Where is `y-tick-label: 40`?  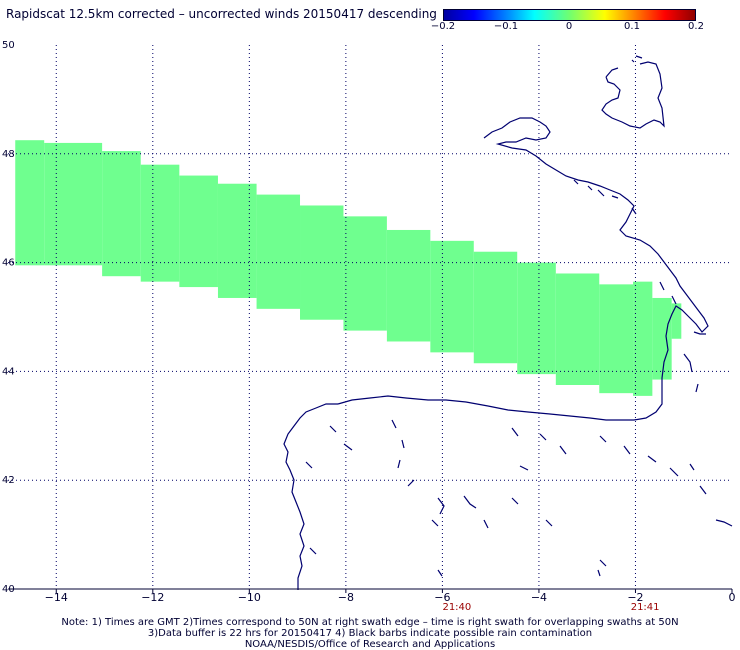 y-tick-label: 40 is located at coordinates (8, 589).